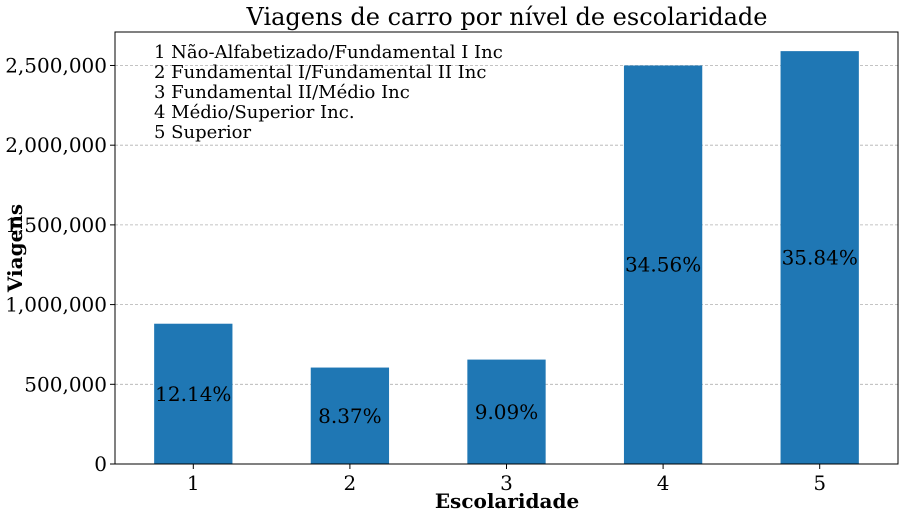 This screenshot has height=517, width=904. I want to click on x-axis-ticks: 1 2 3 4 5, so click(506, 479).